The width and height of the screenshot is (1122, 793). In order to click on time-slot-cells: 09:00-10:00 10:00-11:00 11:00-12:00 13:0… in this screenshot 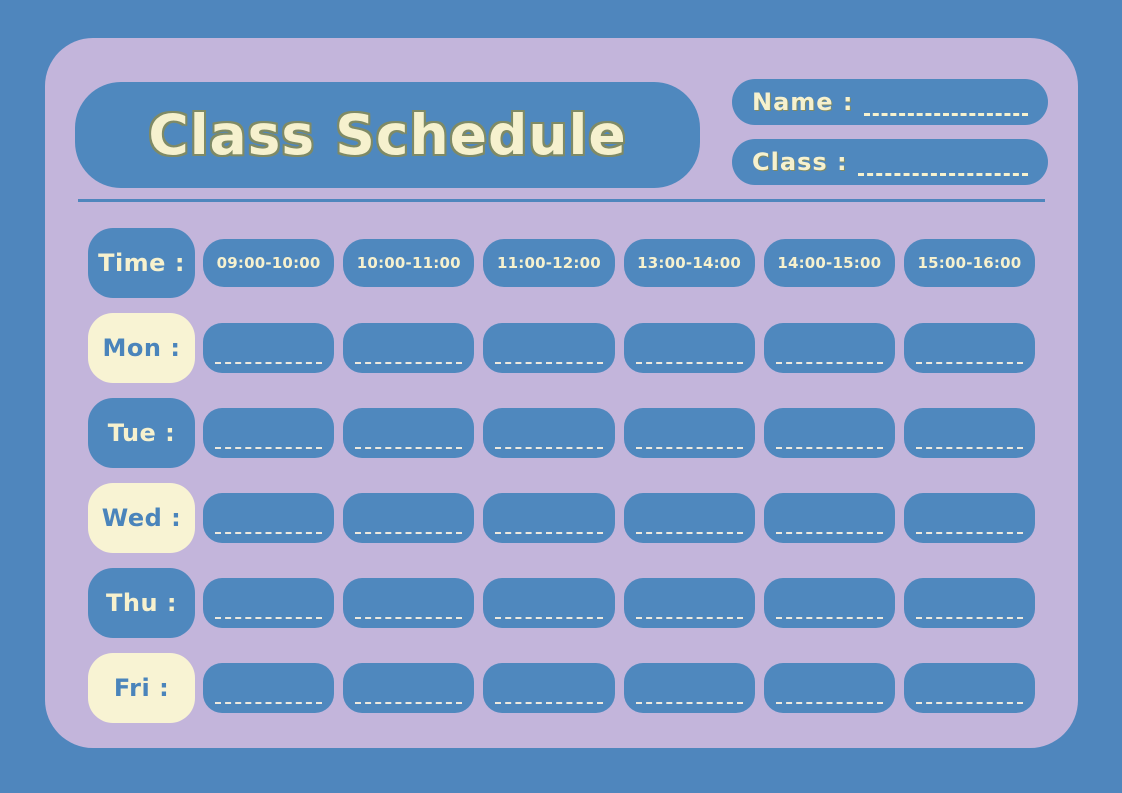, I will do `click(619, 263)`.